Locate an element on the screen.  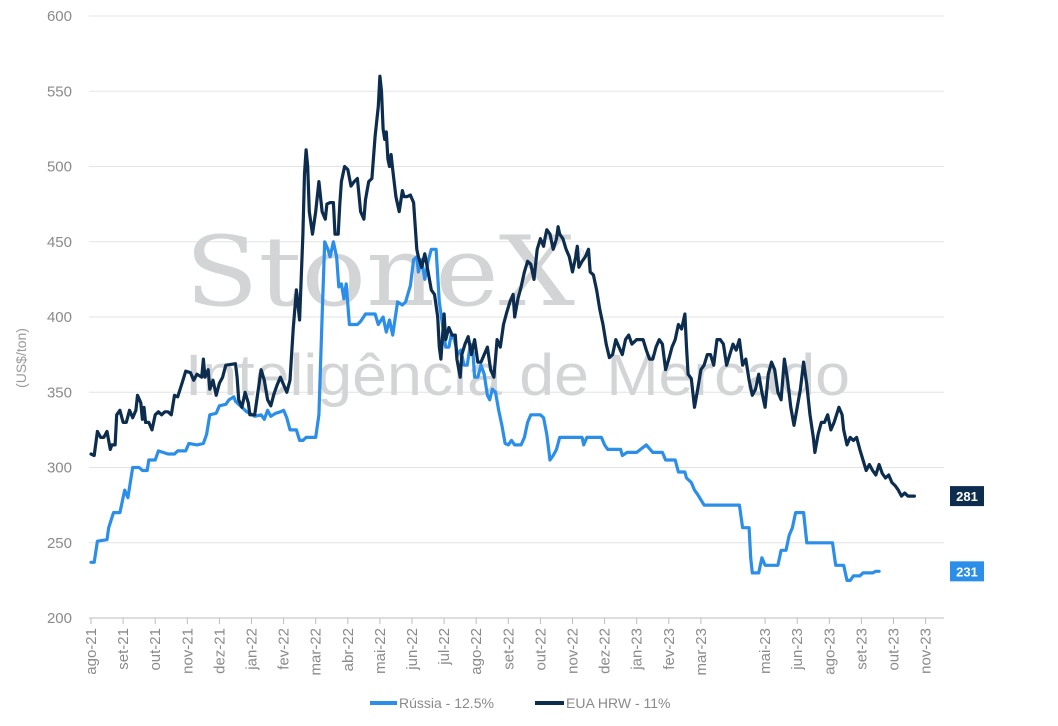
x-tick-label: abr-22 is located at coordinates (348, 649).